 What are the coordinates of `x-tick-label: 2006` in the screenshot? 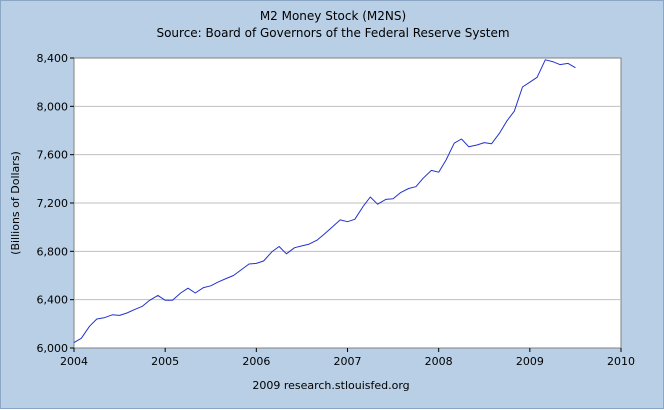 It's located at (256, 361).